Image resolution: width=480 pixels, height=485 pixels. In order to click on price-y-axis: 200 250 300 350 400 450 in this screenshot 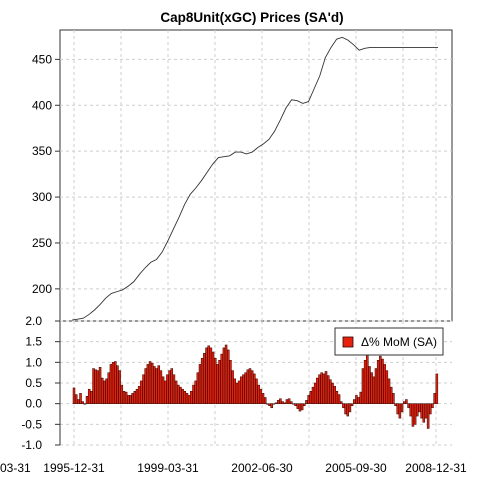, I will do `click(46, 174)`.